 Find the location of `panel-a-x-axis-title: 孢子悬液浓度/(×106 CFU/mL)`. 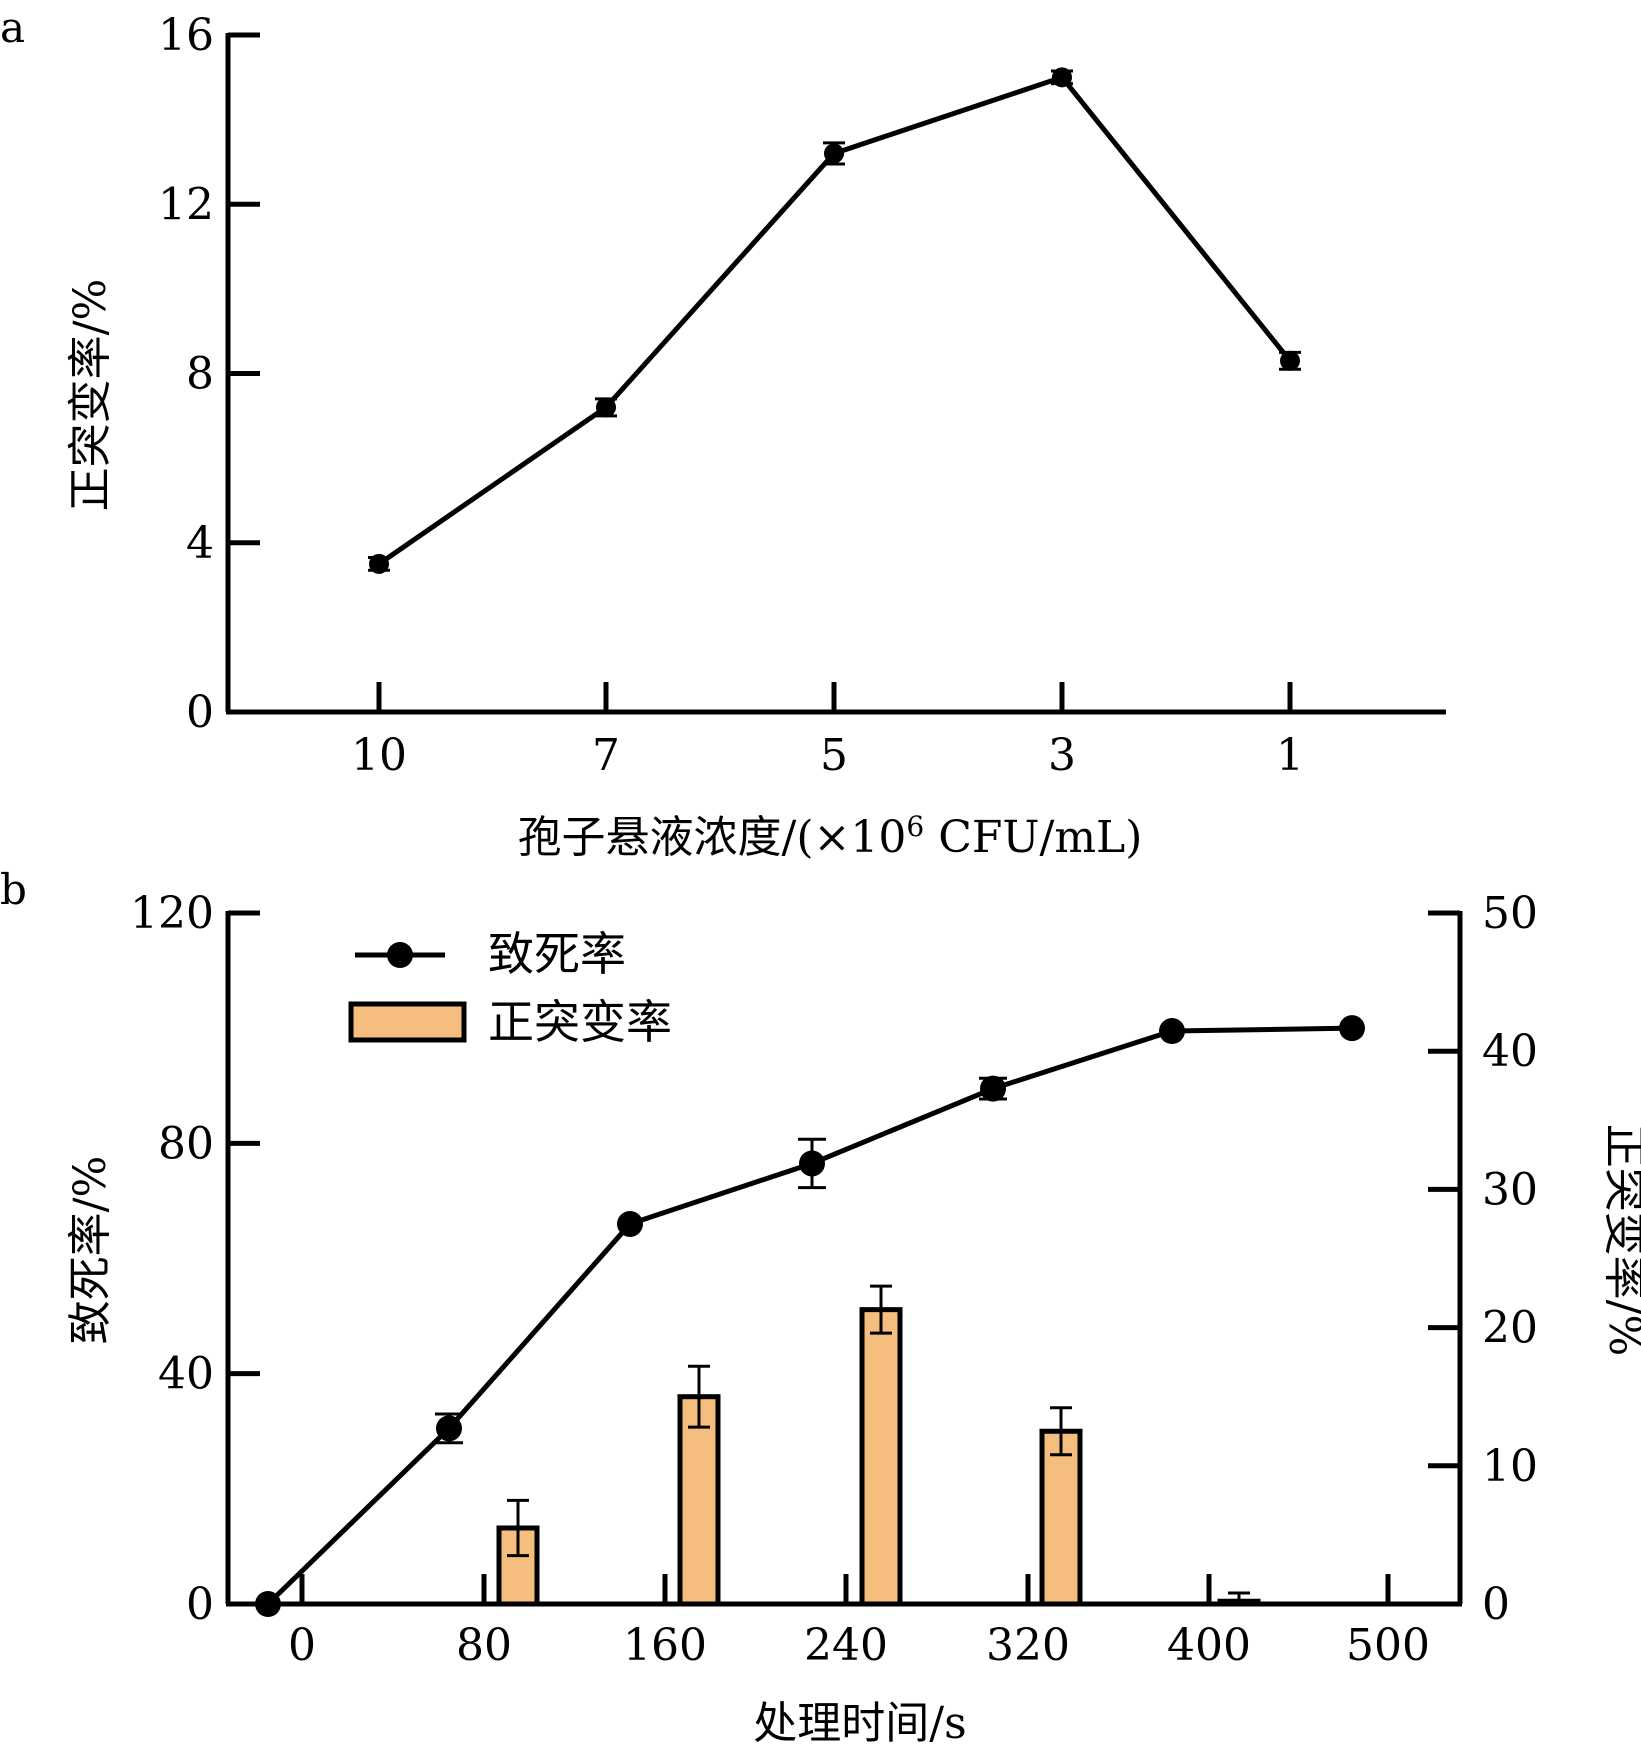

panel-a-x-axis-title: 孢子悬液浓度/(×106 CFU/mL) is located at coordinates (830, 836).